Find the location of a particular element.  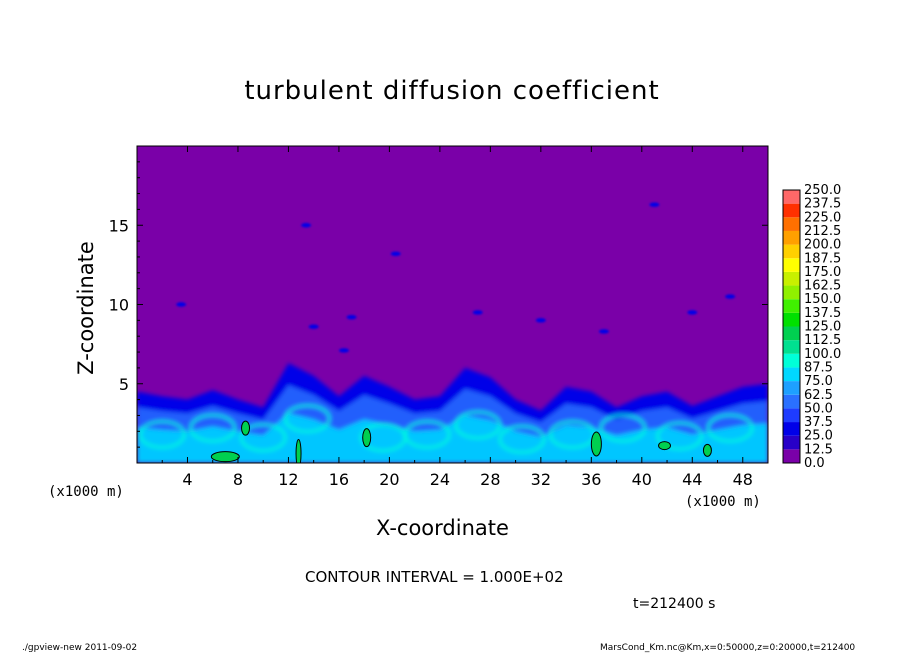

y-tick-label: 10 is located at coordinates (119, 305).